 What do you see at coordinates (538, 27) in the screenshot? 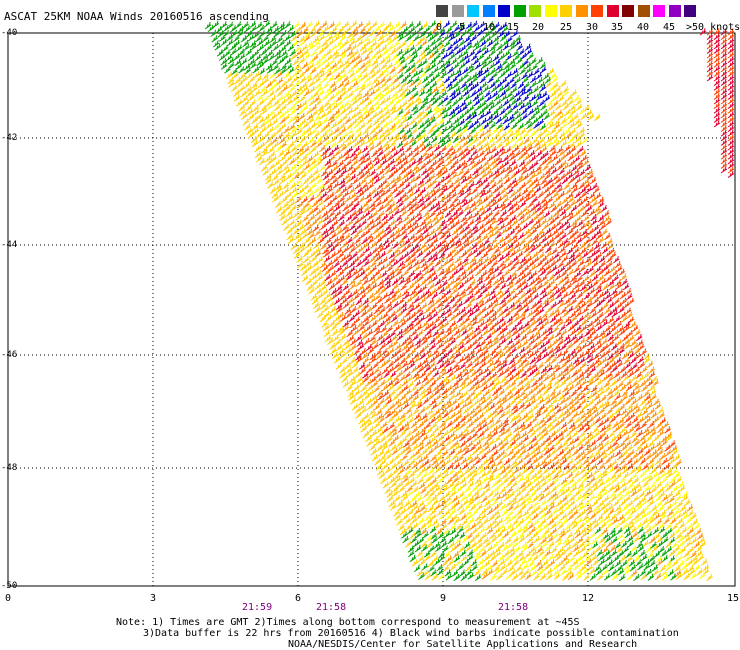
I see `colorbar-label: 20` at bounding box center [538, 27].